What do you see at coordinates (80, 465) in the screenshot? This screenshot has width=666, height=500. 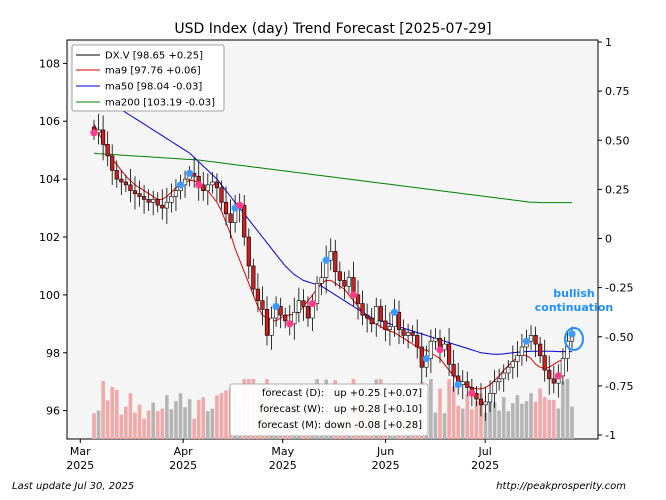 I see `x-tick-year: 2025` at bounding box center [80, 465].